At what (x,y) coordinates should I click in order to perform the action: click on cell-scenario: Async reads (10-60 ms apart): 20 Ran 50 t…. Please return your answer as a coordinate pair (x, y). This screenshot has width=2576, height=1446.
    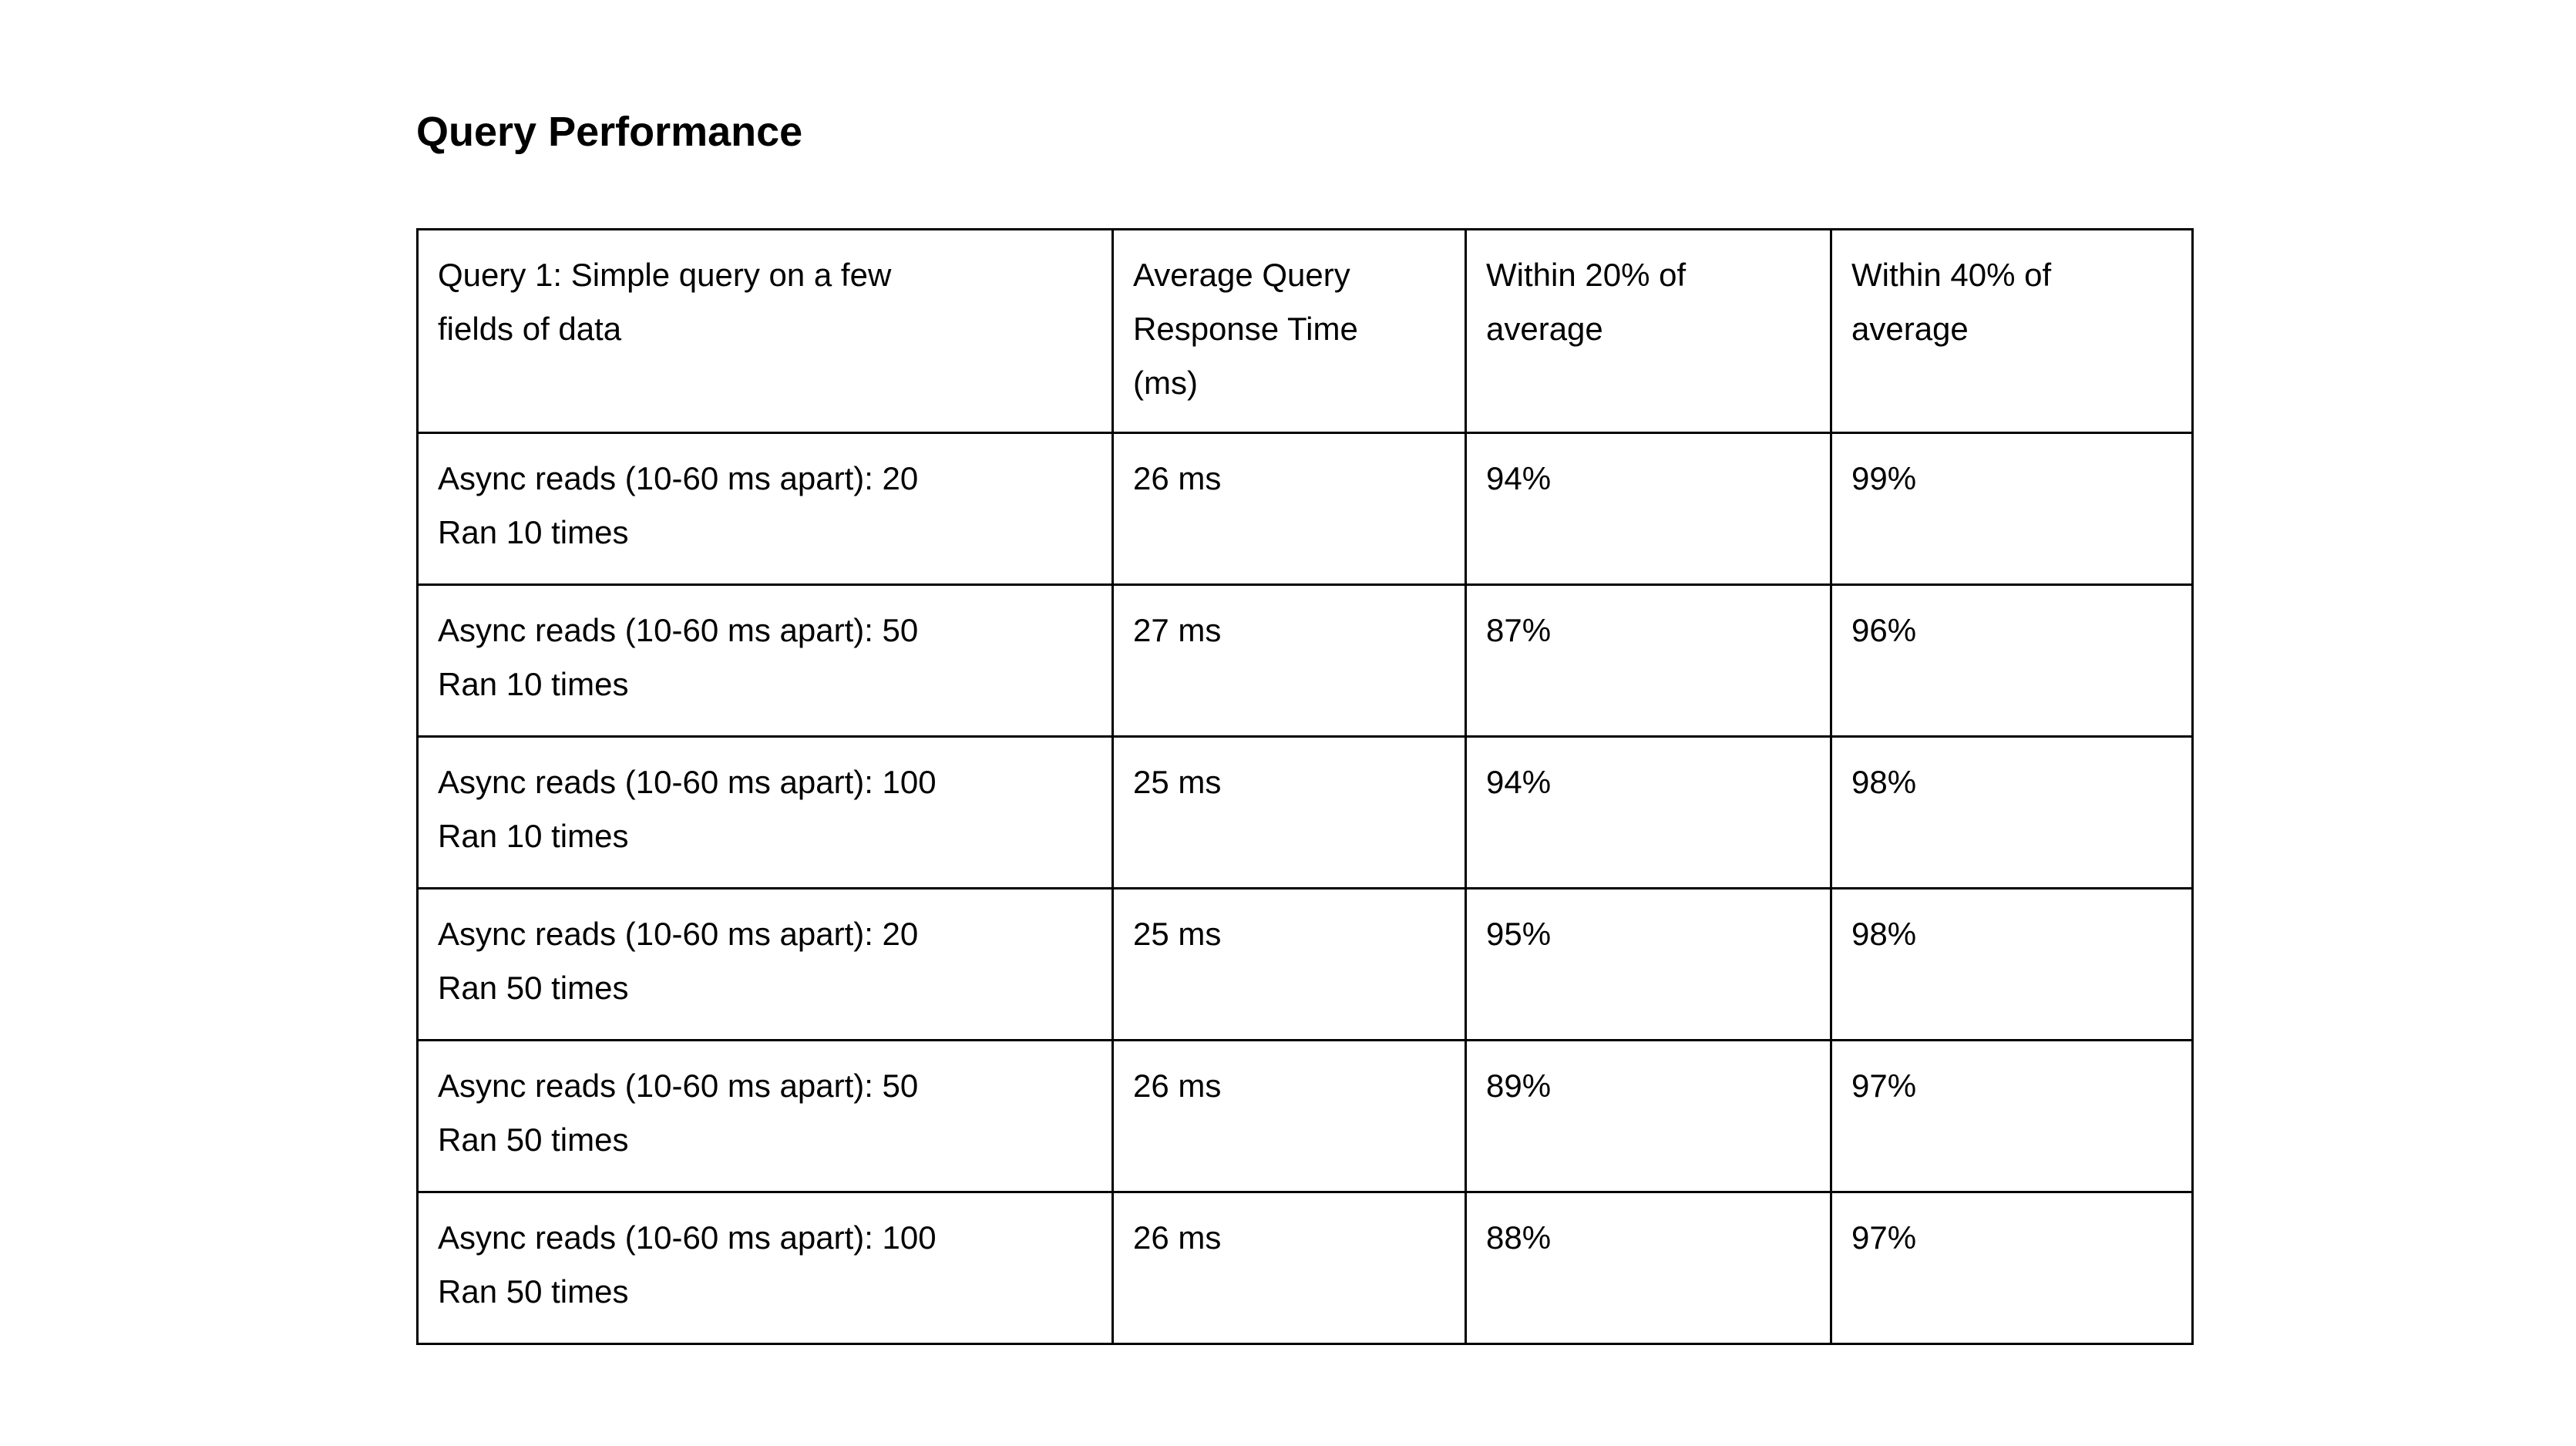
    Looking at the image, I should click on (765, 964).